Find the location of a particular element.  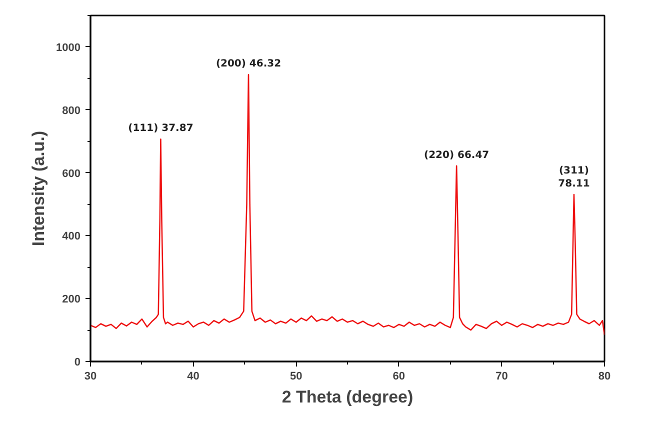

x-tick-label: 80 is located at coordinates (604, 376).